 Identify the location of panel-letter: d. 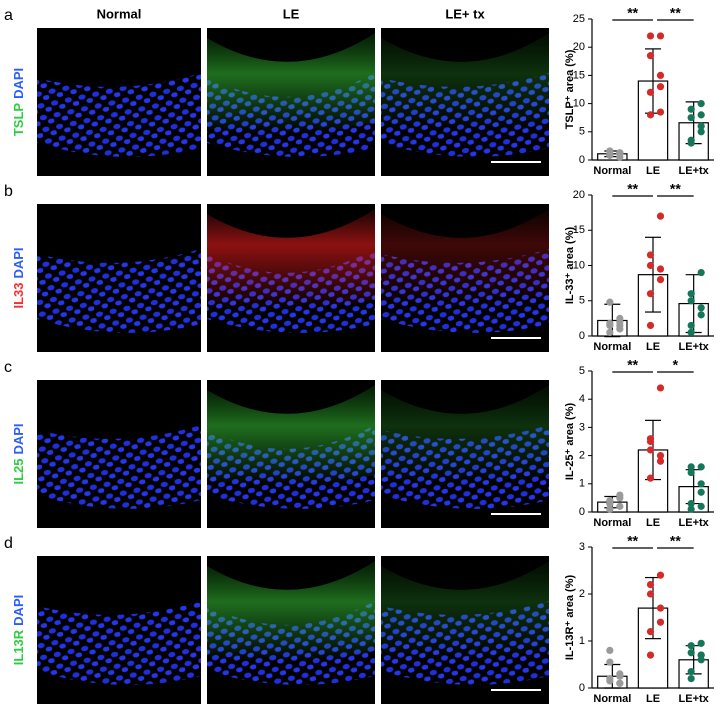
(8, 543).